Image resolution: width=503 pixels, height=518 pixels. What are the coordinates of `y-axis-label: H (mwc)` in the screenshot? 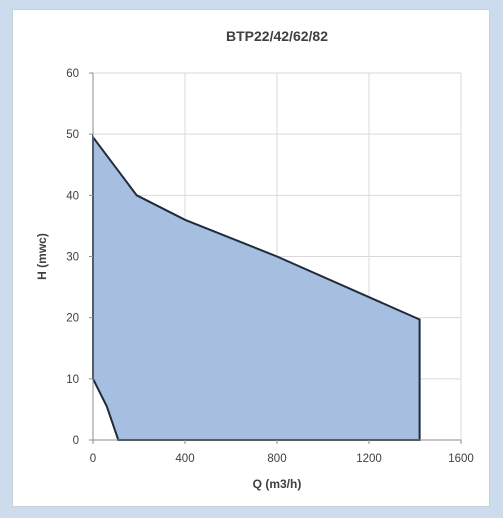 It's located at (42, 256).